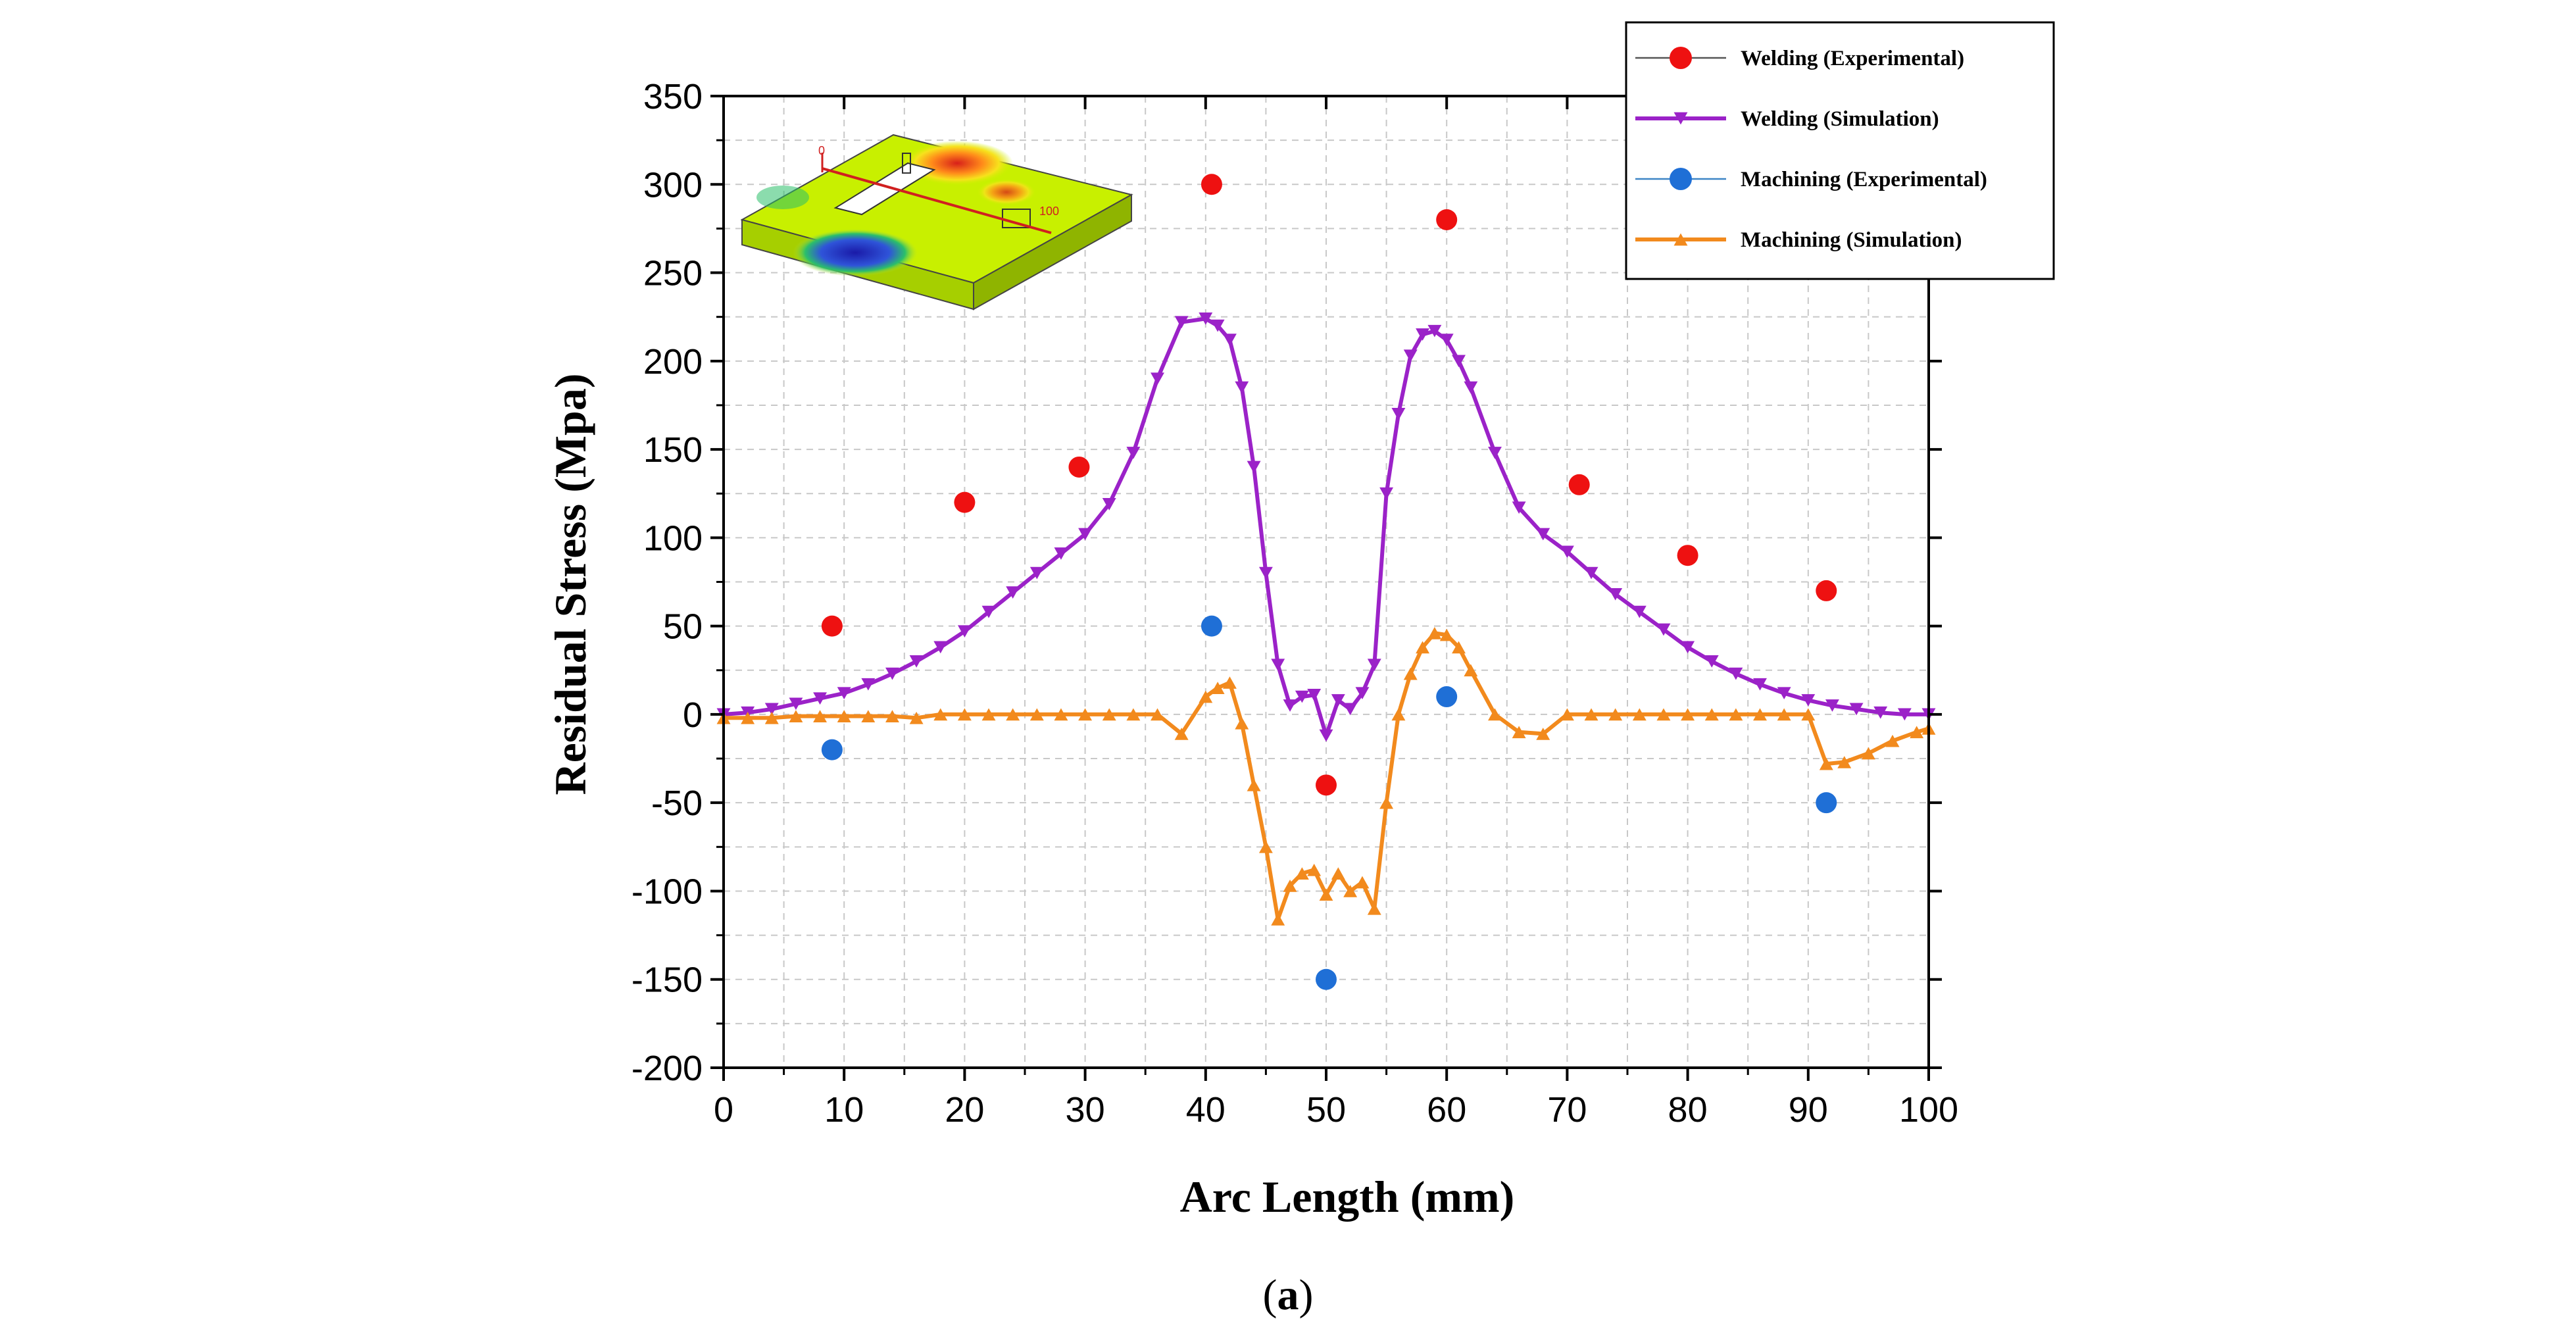  What do you see at coordinates (1840, 119) in the screenshot?
I see `legend-label: Welding (Simulation)` at bounding box center [1840, 119].